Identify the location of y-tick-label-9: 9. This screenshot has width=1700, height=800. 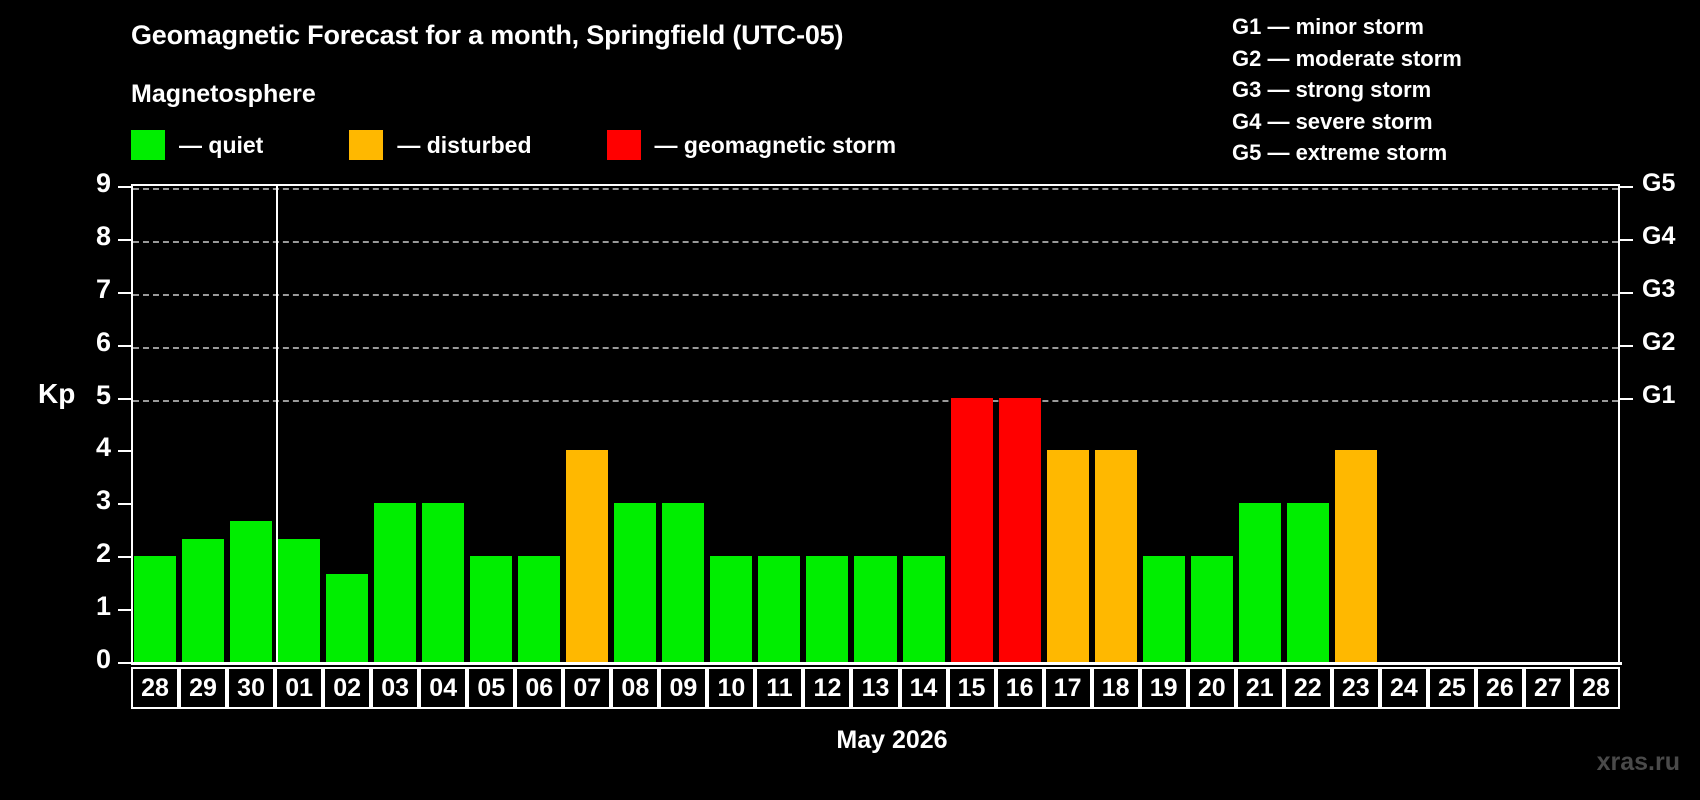
(103, 183).